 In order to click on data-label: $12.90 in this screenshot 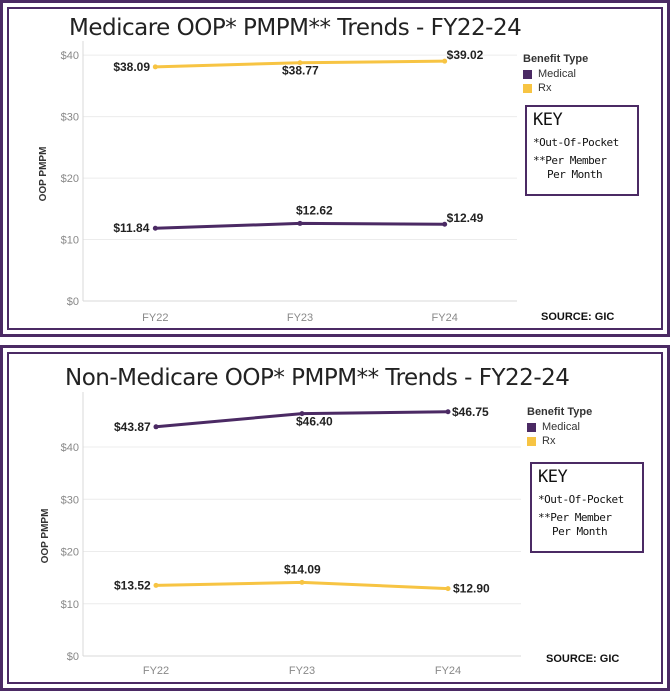, I will do `click(471, 589)`.